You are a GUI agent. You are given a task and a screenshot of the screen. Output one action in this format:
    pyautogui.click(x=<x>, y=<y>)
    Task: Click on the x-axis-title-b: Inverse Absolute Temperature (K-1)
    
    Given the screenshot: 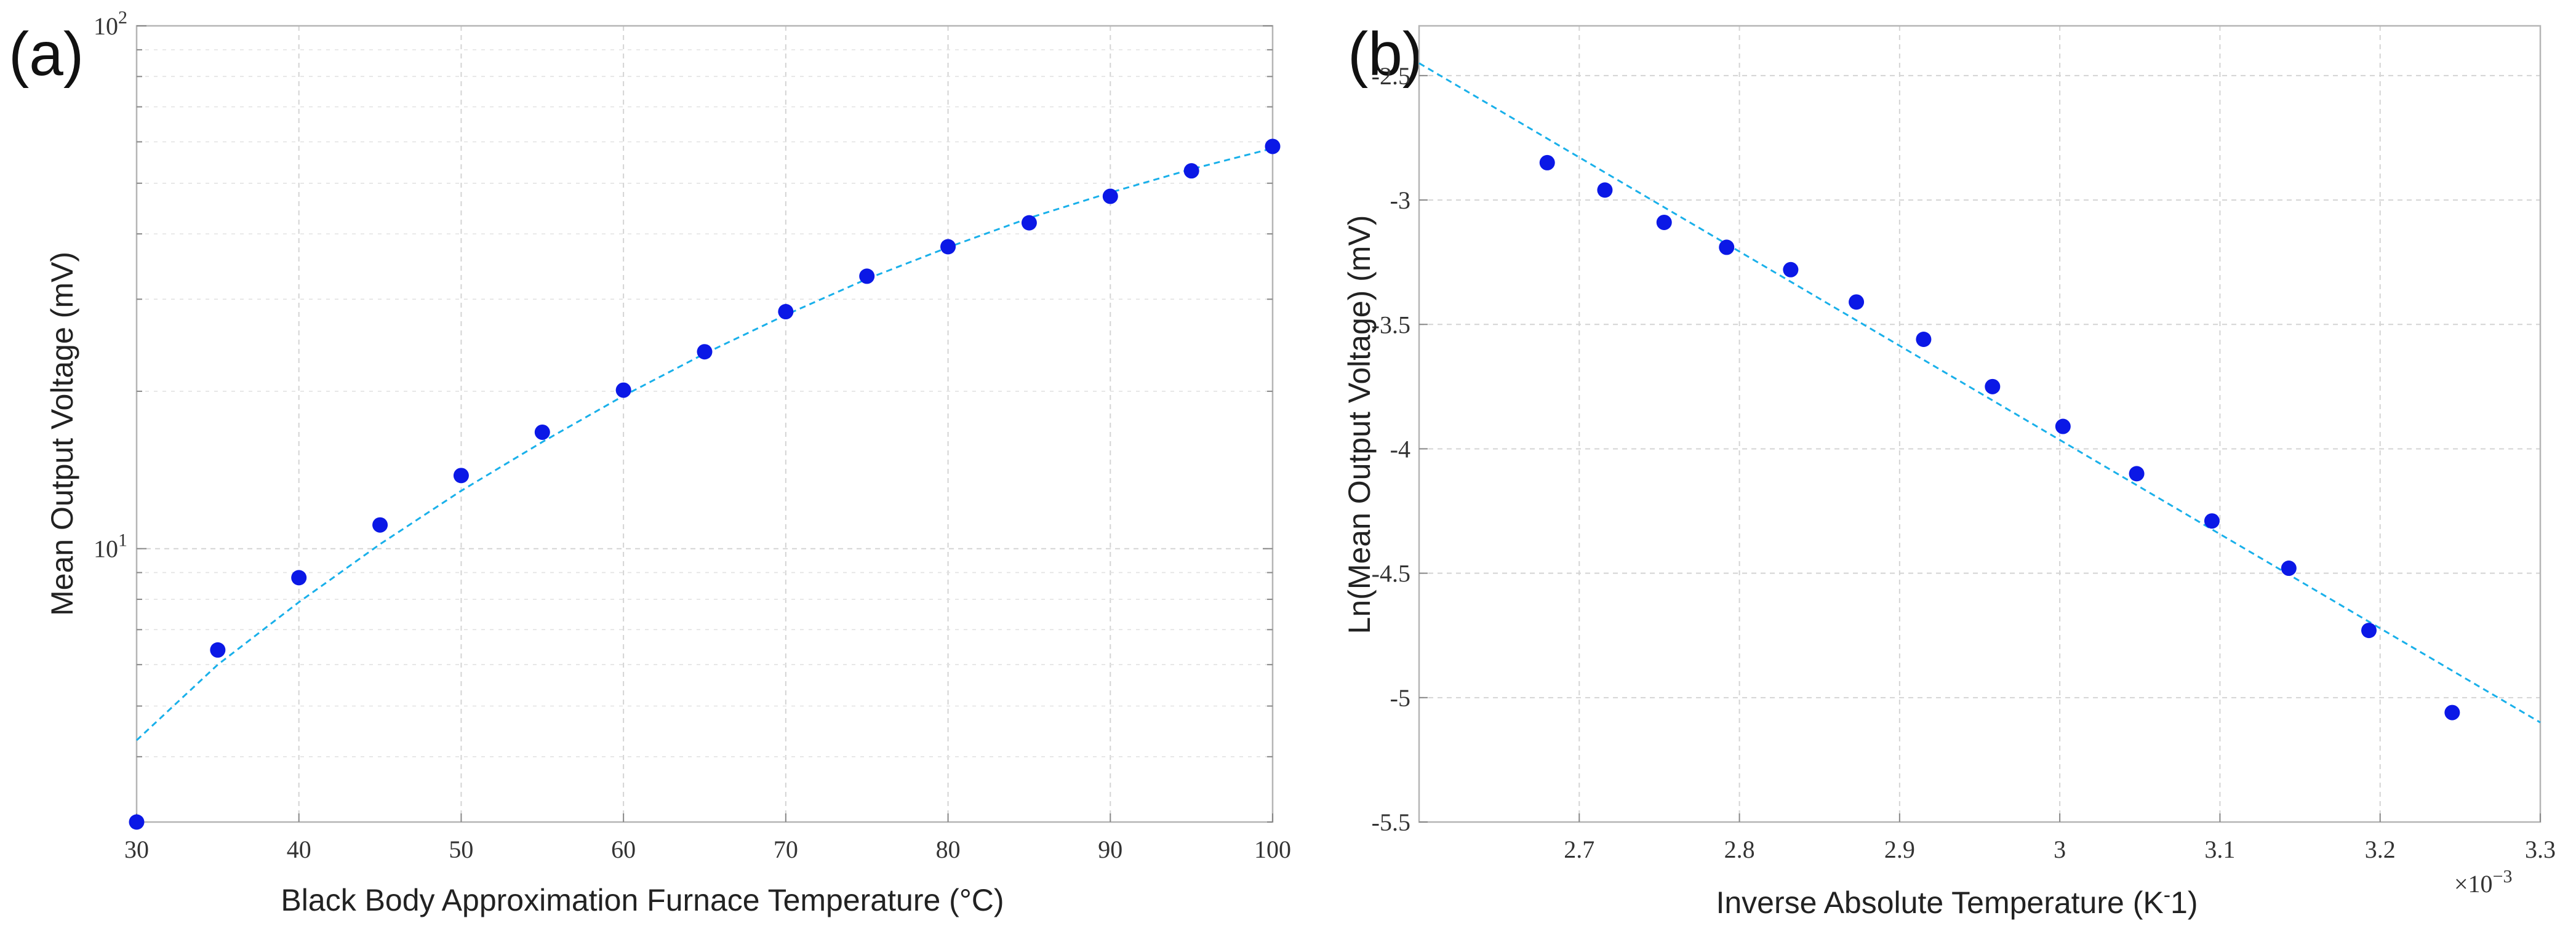 What is the action you would take?
    pyautogui.click(x=1957, y=902)
    